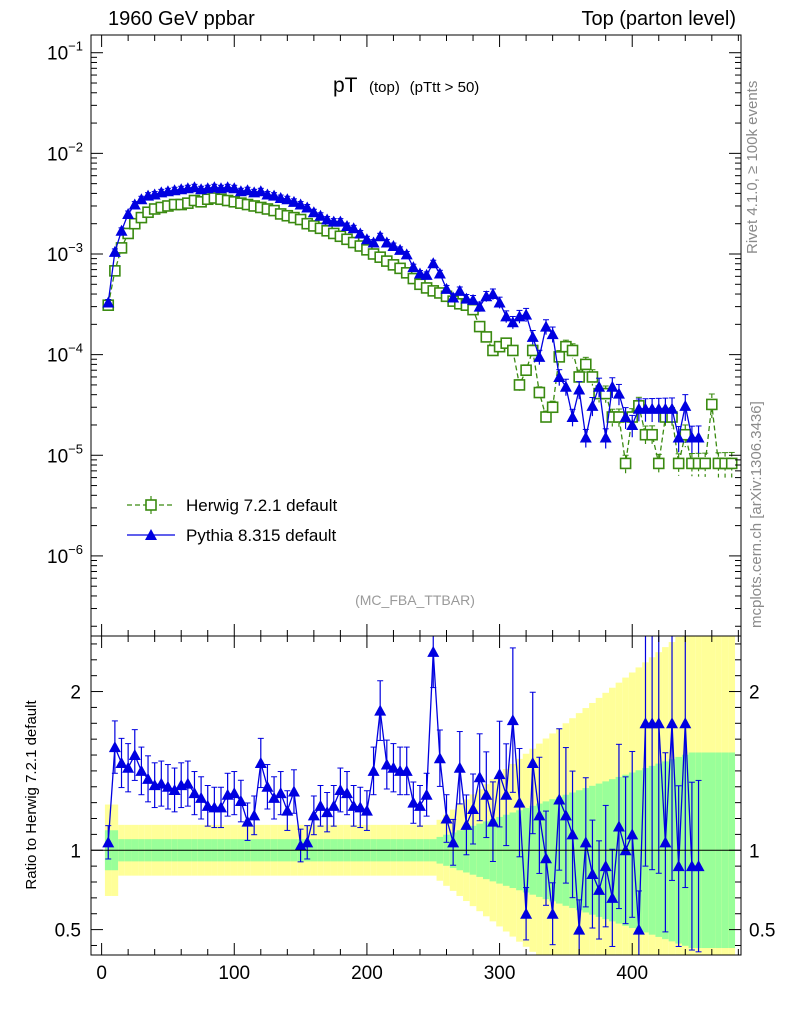 The height and width of the screenshot is (1024, 786). I want to click on legend-label-herwig: Herwig 7.2.1 default, so click(261, 505).